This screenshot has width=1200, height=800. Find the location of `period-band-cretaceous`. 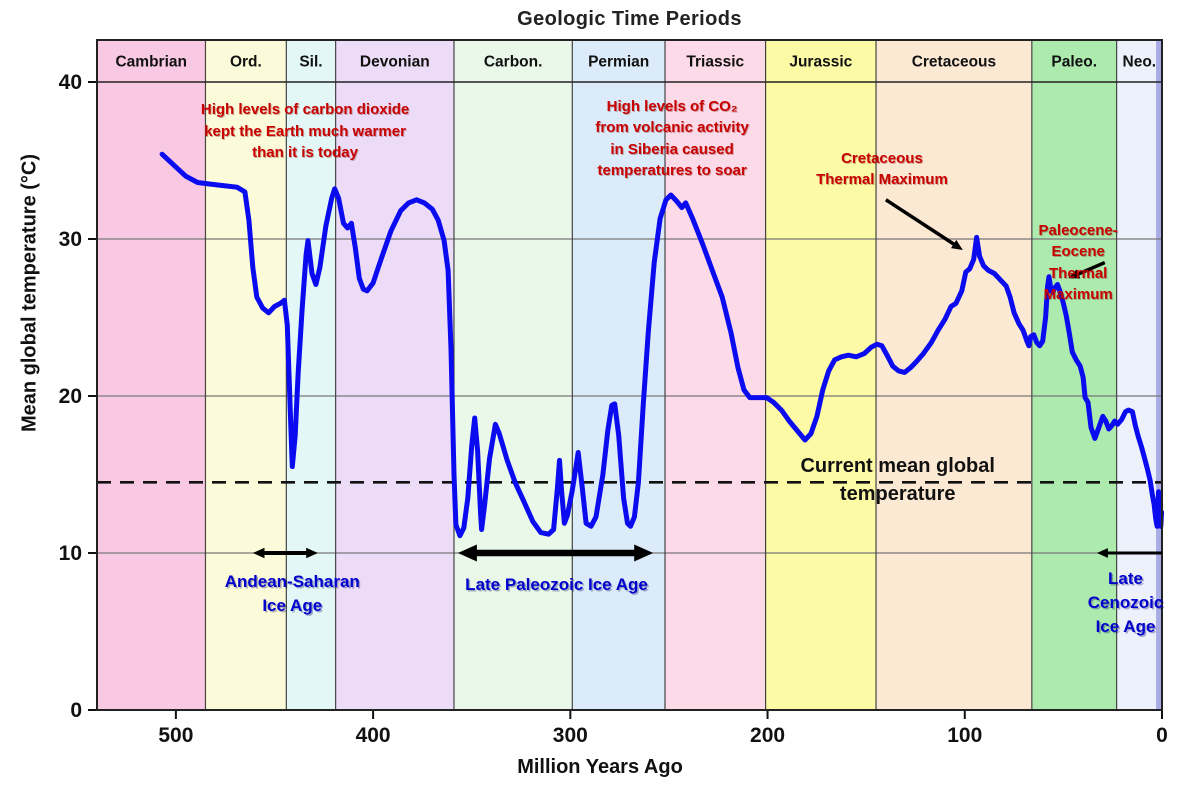

period-band-cretaceous is located at coordinates (954, 375).